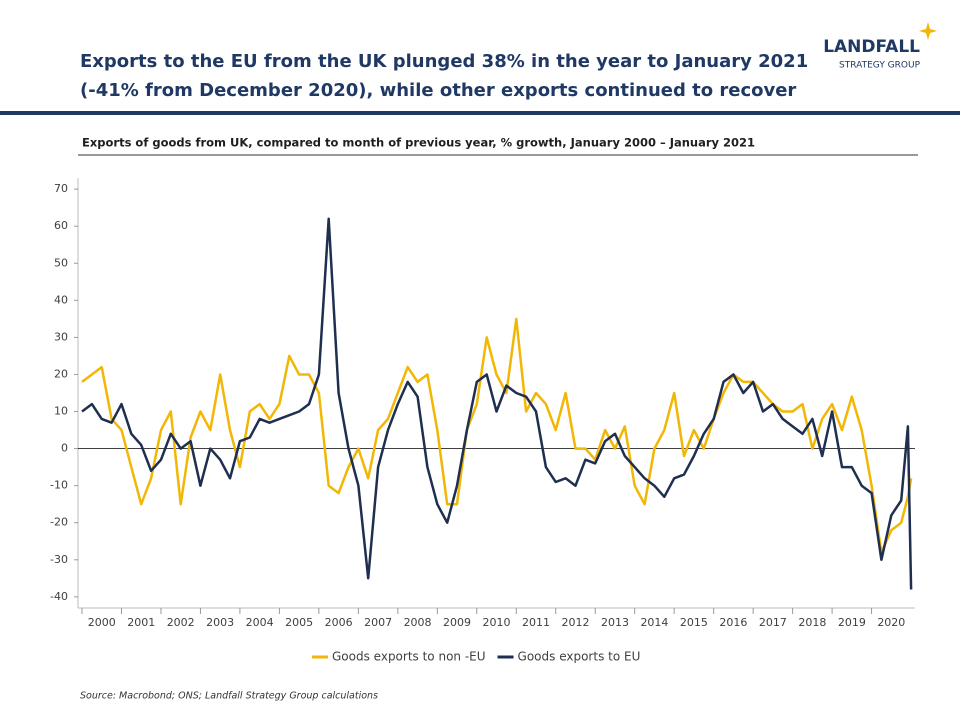 The width and height of the screenshot is (960, 724). Describe the element at coordinates (480, 113) in the screenshot. I see `header-rule` at that location.